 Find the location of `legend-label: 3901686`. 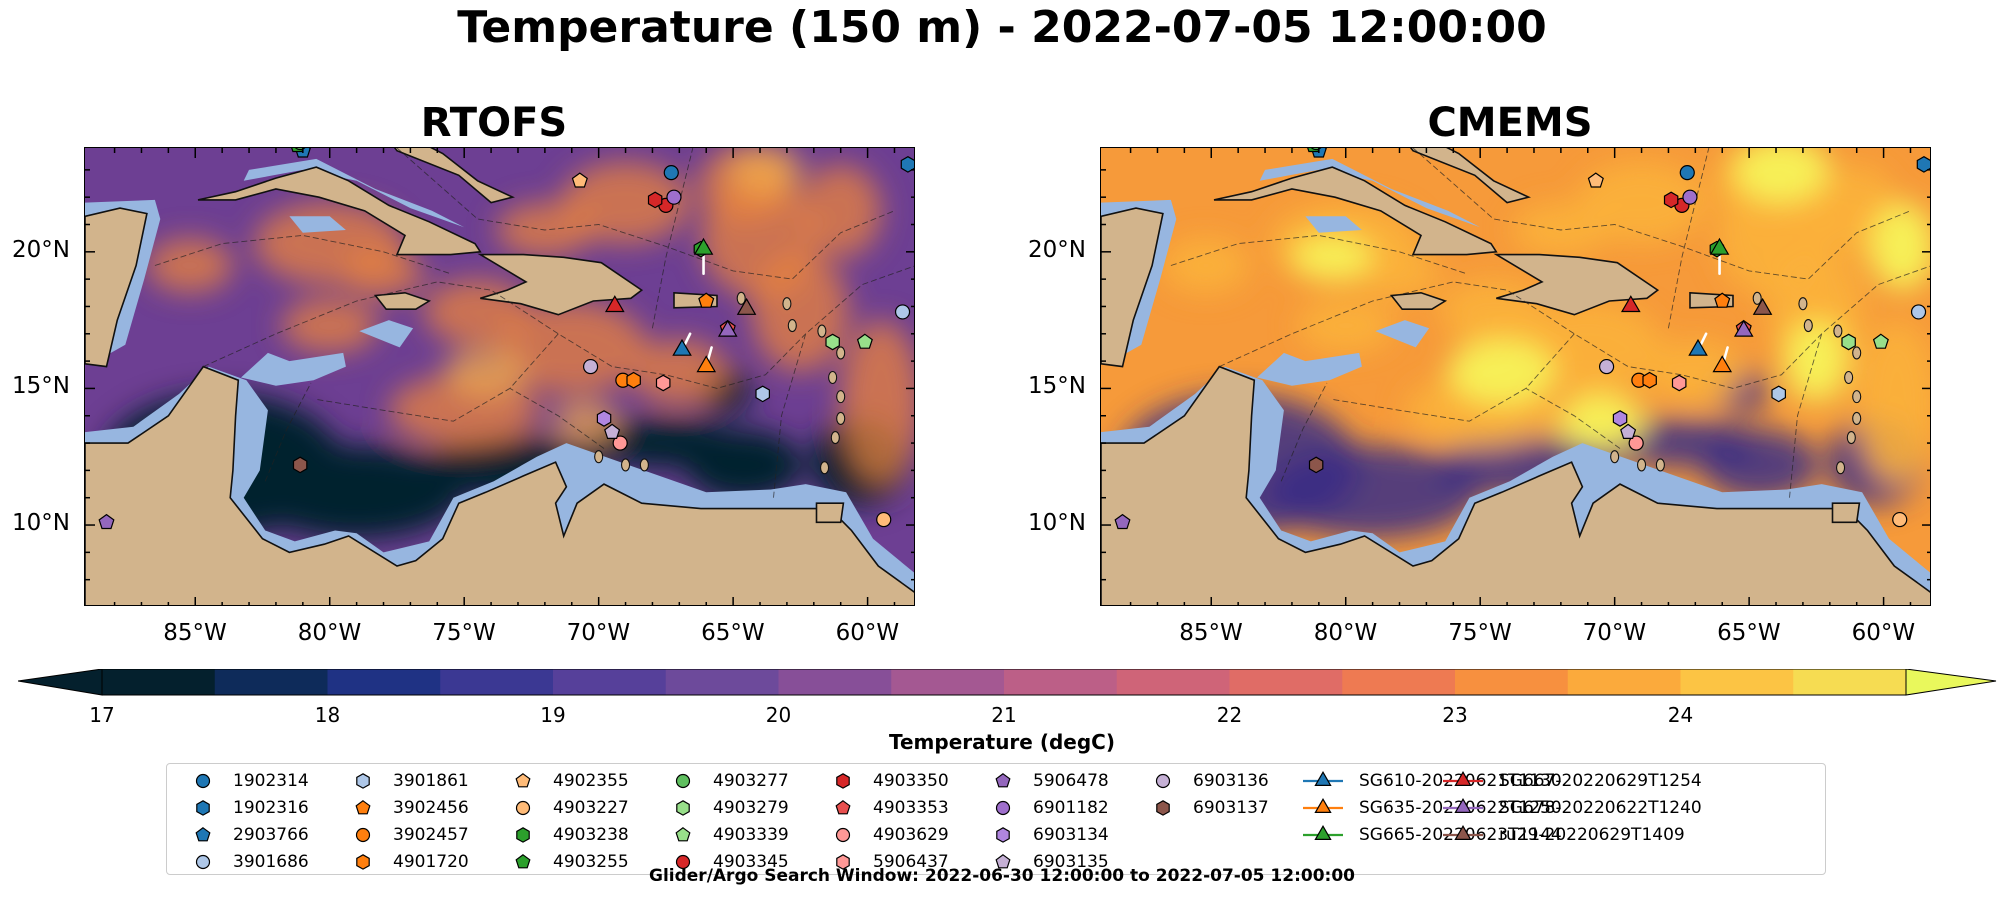

legend-label: 3901686 is located at coordinates (271, 862).